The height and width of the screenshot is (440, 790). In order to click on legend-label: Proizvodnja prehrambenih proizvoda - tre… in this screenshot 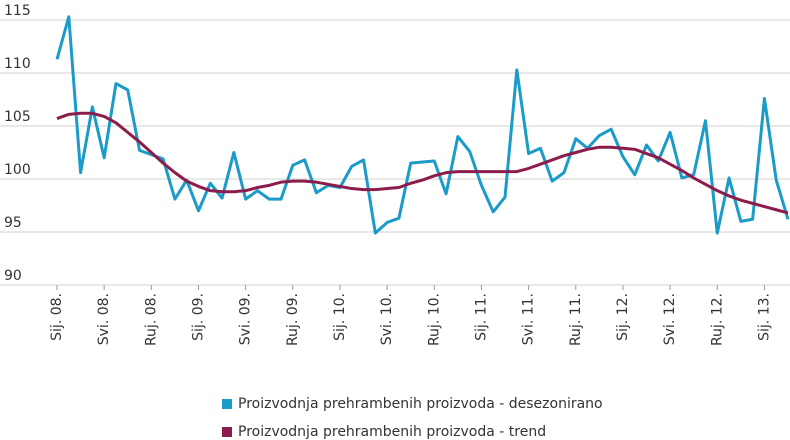, I will do `click(392, 432)`.